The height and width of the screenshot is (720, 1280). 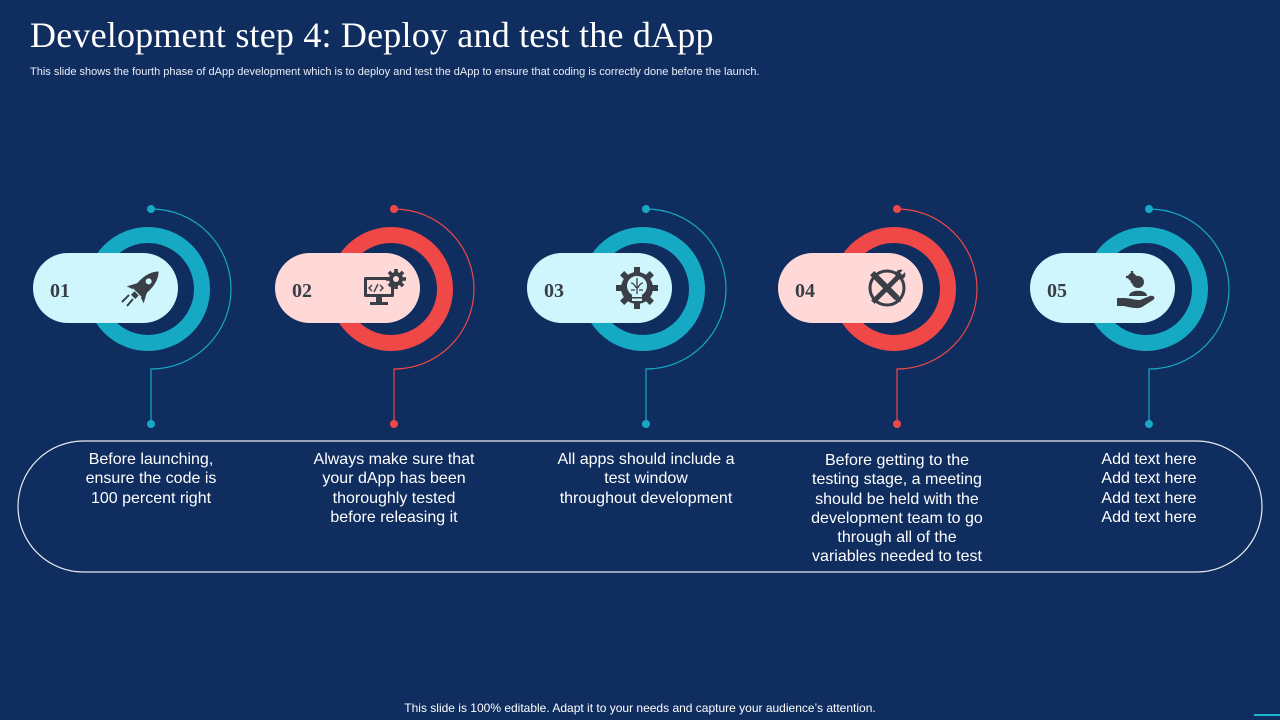 What do you see at coordinates (1057, 291) in the screenshot?
I see `step-5-number: 05` at bounding box center [1057, 291].